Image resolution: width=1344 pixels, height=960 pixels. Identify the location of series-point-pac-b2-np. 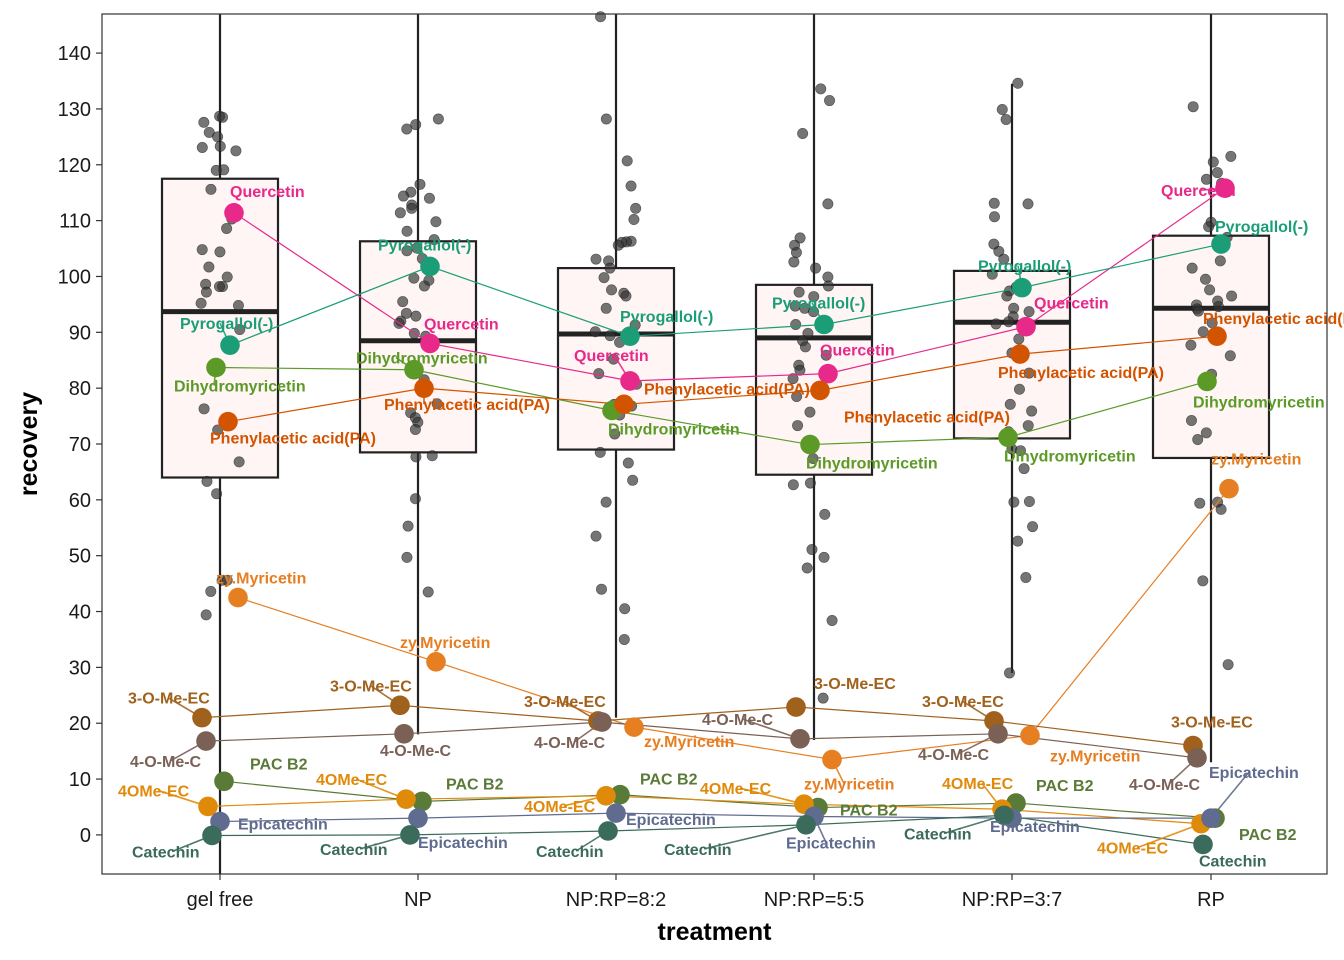
(422, 801).